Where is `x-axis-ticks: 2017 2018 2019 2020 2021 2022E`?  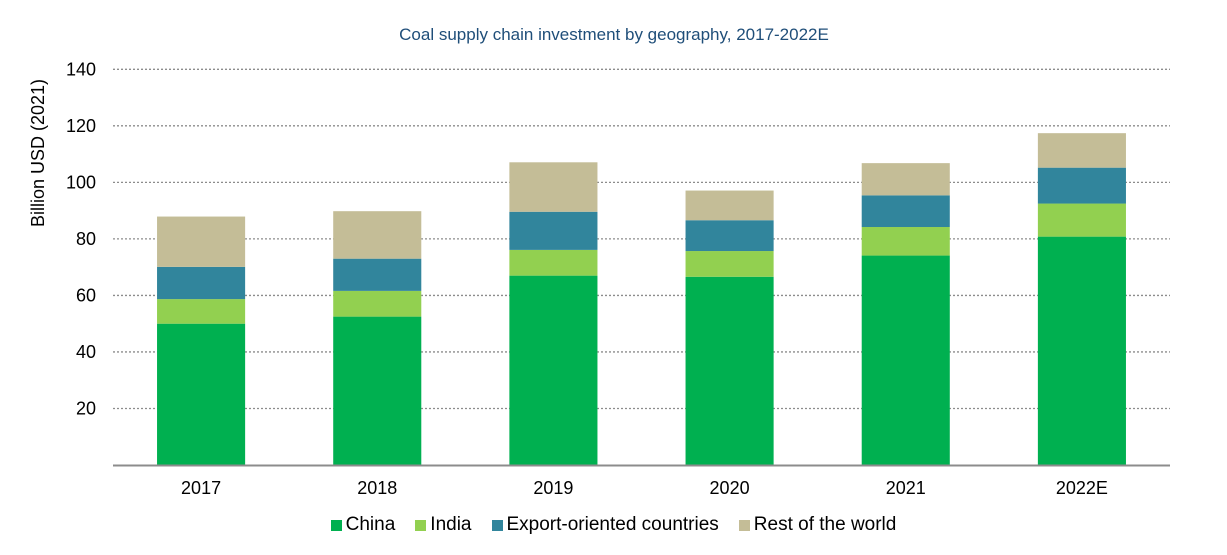
x-axis-ticks: 2017 2018 2019 2020 2021 2022E is located at coordinates (644, 488).